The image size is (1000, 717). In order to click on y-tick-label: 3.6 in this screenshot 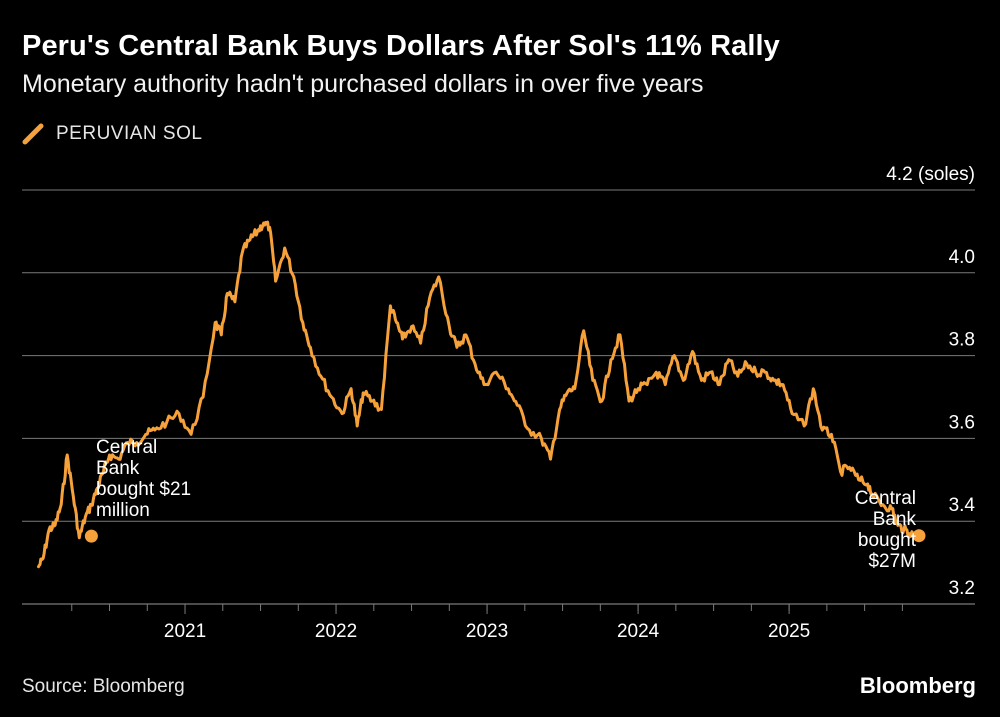, I will do `click(962, 422)`.